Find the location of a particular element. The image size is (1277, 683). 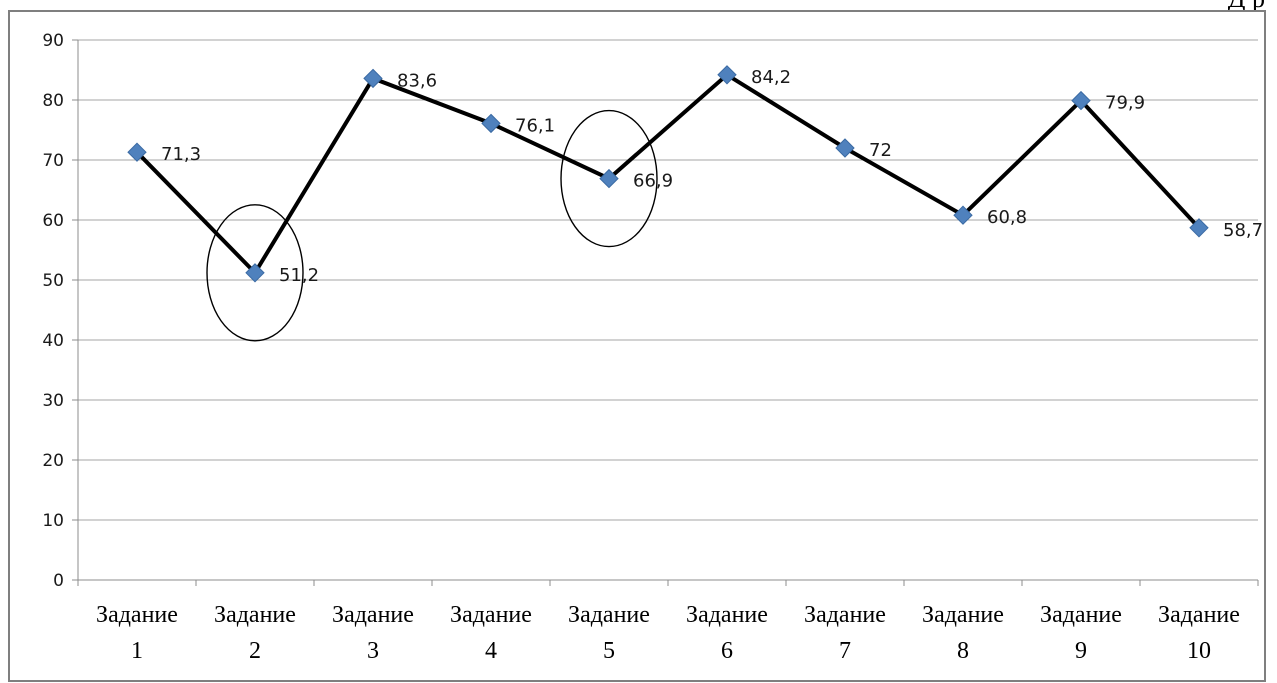

y-tick-label: 70 is located at coordinates (53, 161).